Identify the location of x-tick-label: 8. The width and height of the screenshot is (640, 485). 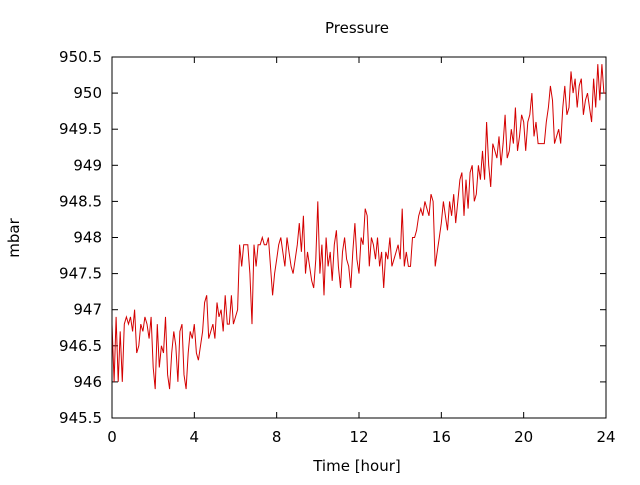
(277, 437).